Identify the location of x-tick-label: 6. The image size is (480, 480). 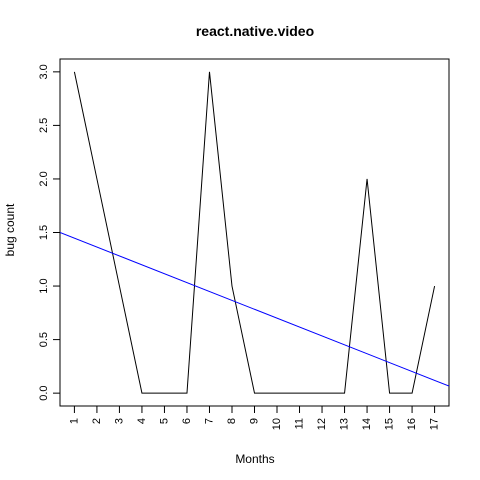
(187, 421).